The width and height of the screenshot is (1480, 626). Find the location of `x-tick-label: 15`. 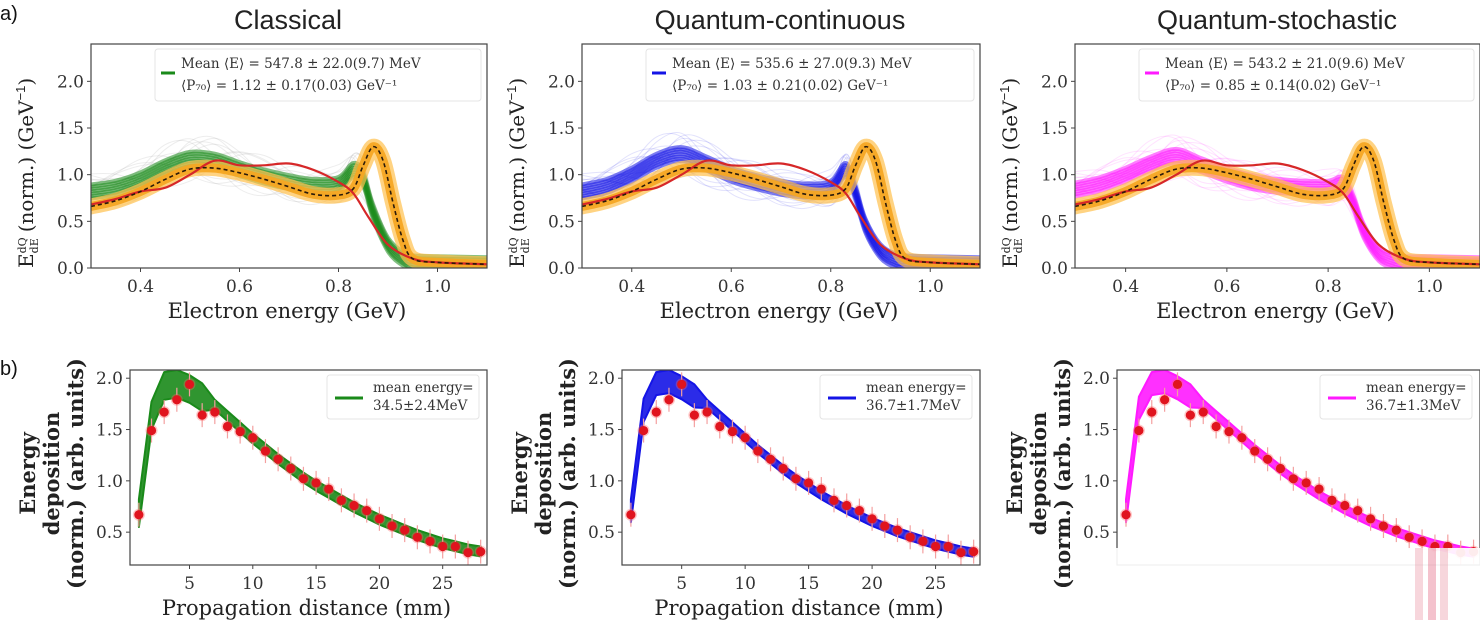

x-tick-label: 15 is located at coordinates (809, 584).